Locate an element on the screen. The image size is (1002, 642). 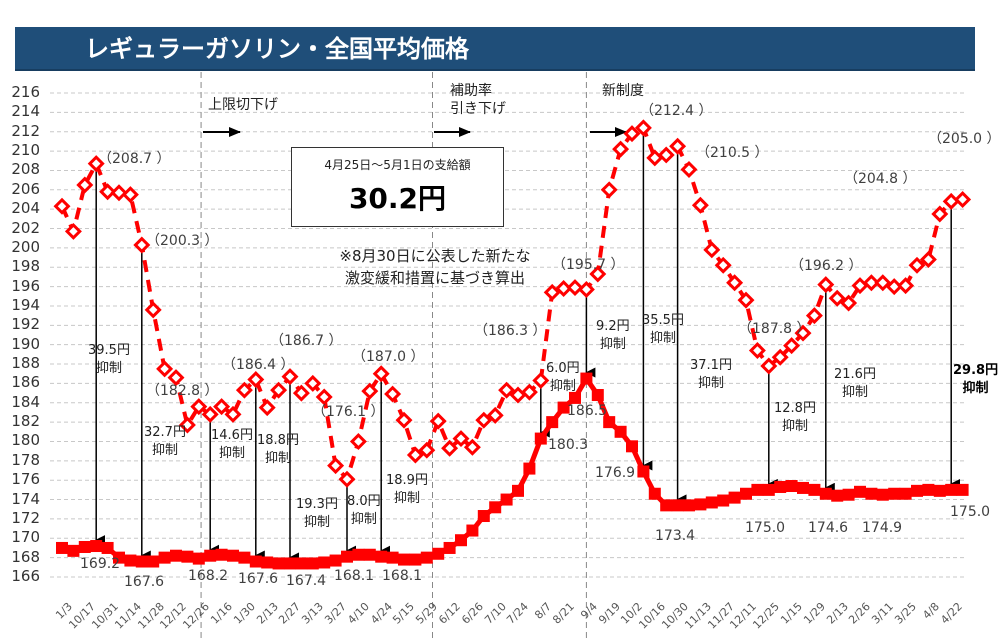
y-tick-label: 174 is located at coordinates (25, 498).